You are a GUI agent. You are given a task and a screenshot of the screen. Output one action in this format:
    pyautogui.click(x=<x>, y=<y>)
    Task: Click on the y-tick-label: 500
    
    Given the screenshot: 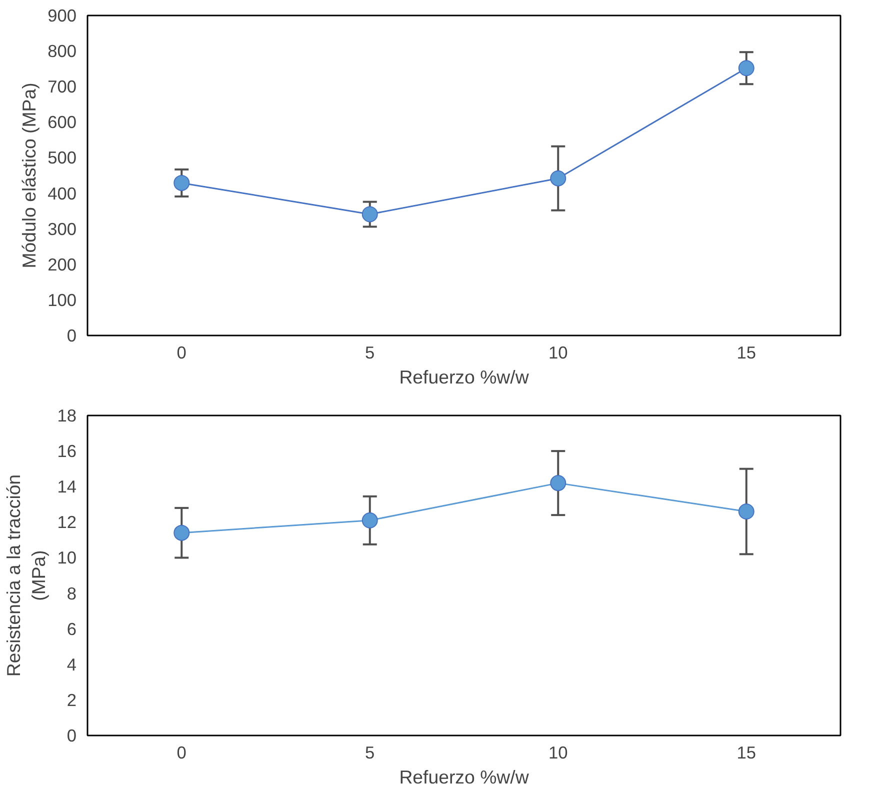 What is the action you would take?
    pyautogui.click(x=62, y=158)
    